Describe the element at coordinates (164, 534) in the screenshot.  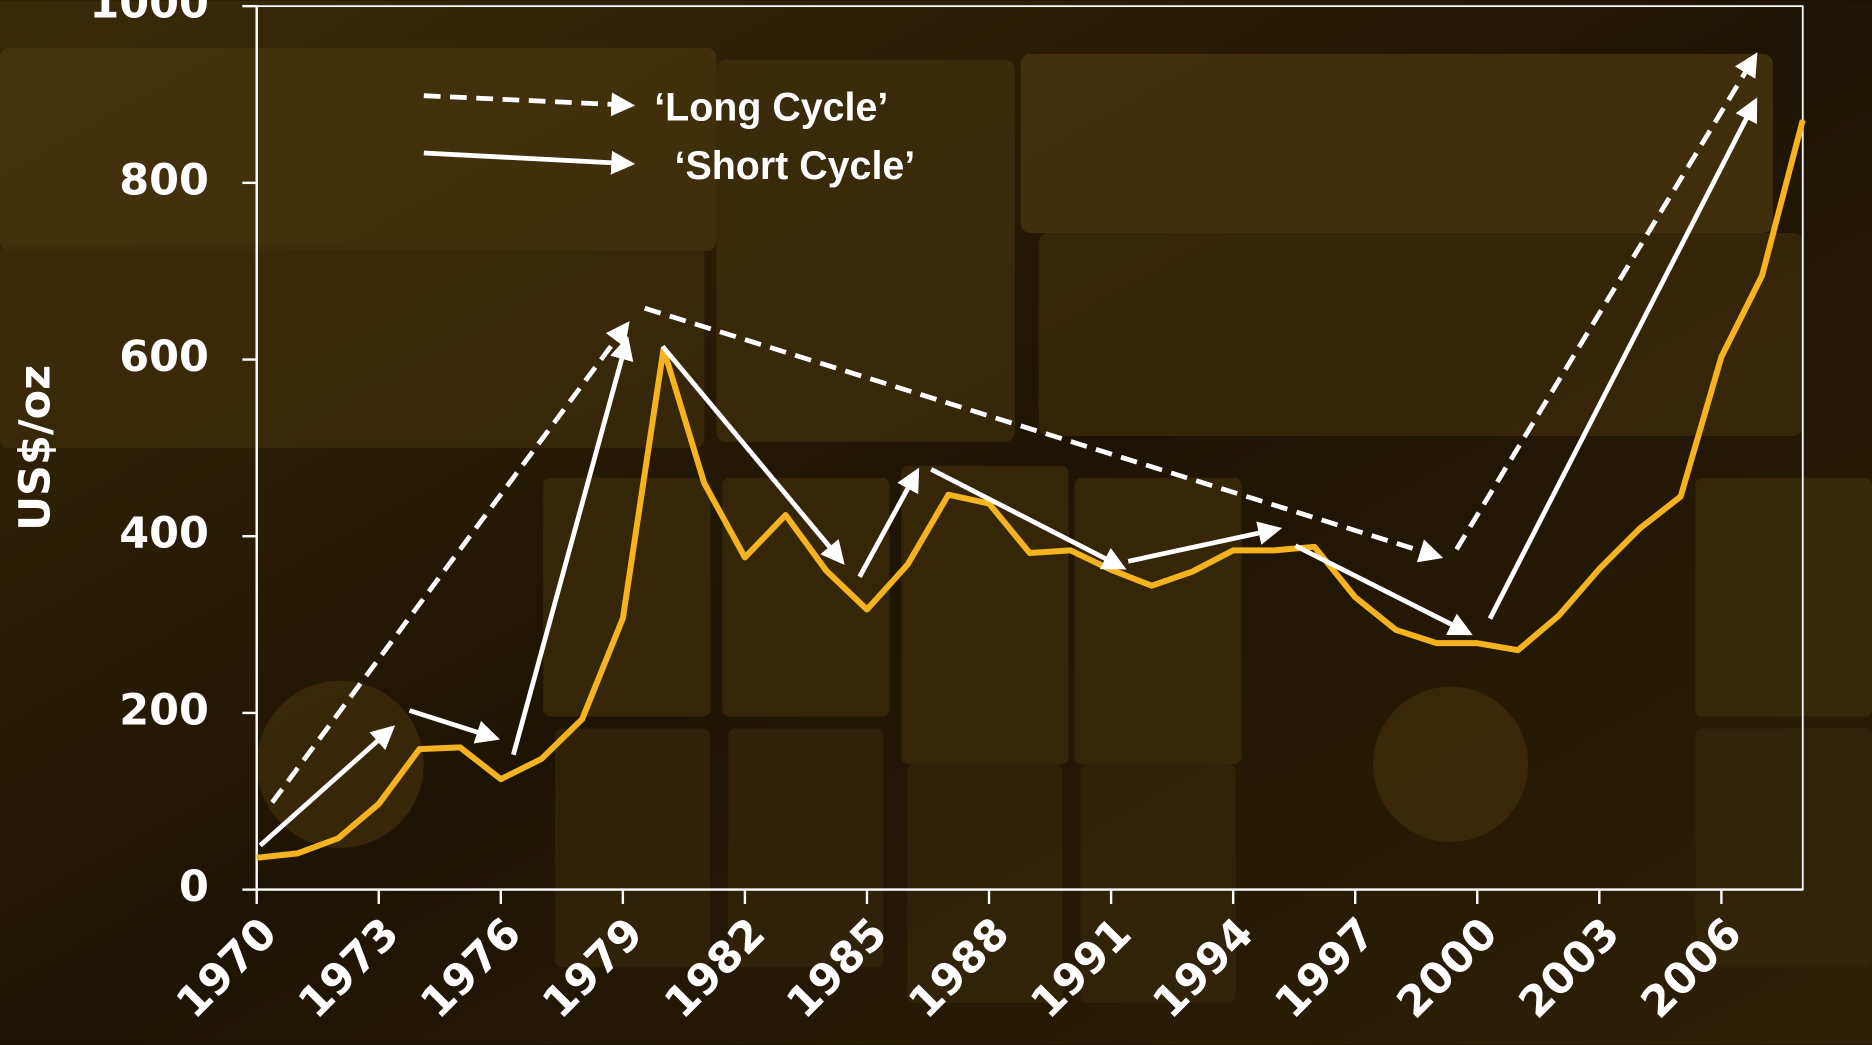
I see `y-tick-label: 400` at that location.